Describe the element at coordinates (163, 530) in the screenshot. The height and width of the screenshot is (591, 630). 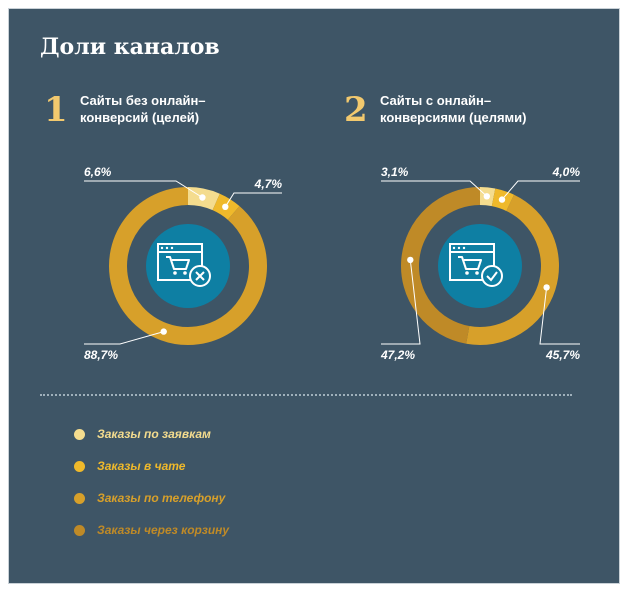
I see `legend-label: Заказы через корзину` at that location.